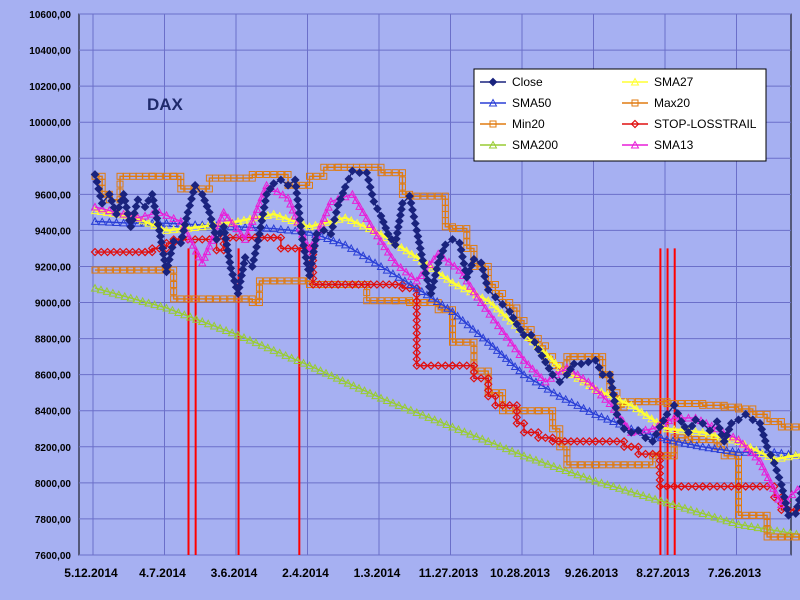 The image size is (800, 600). What do you see at coordinates (527, 82) in the screenshot?
I see `legend-label: Close` at bounding box center [527, 82].